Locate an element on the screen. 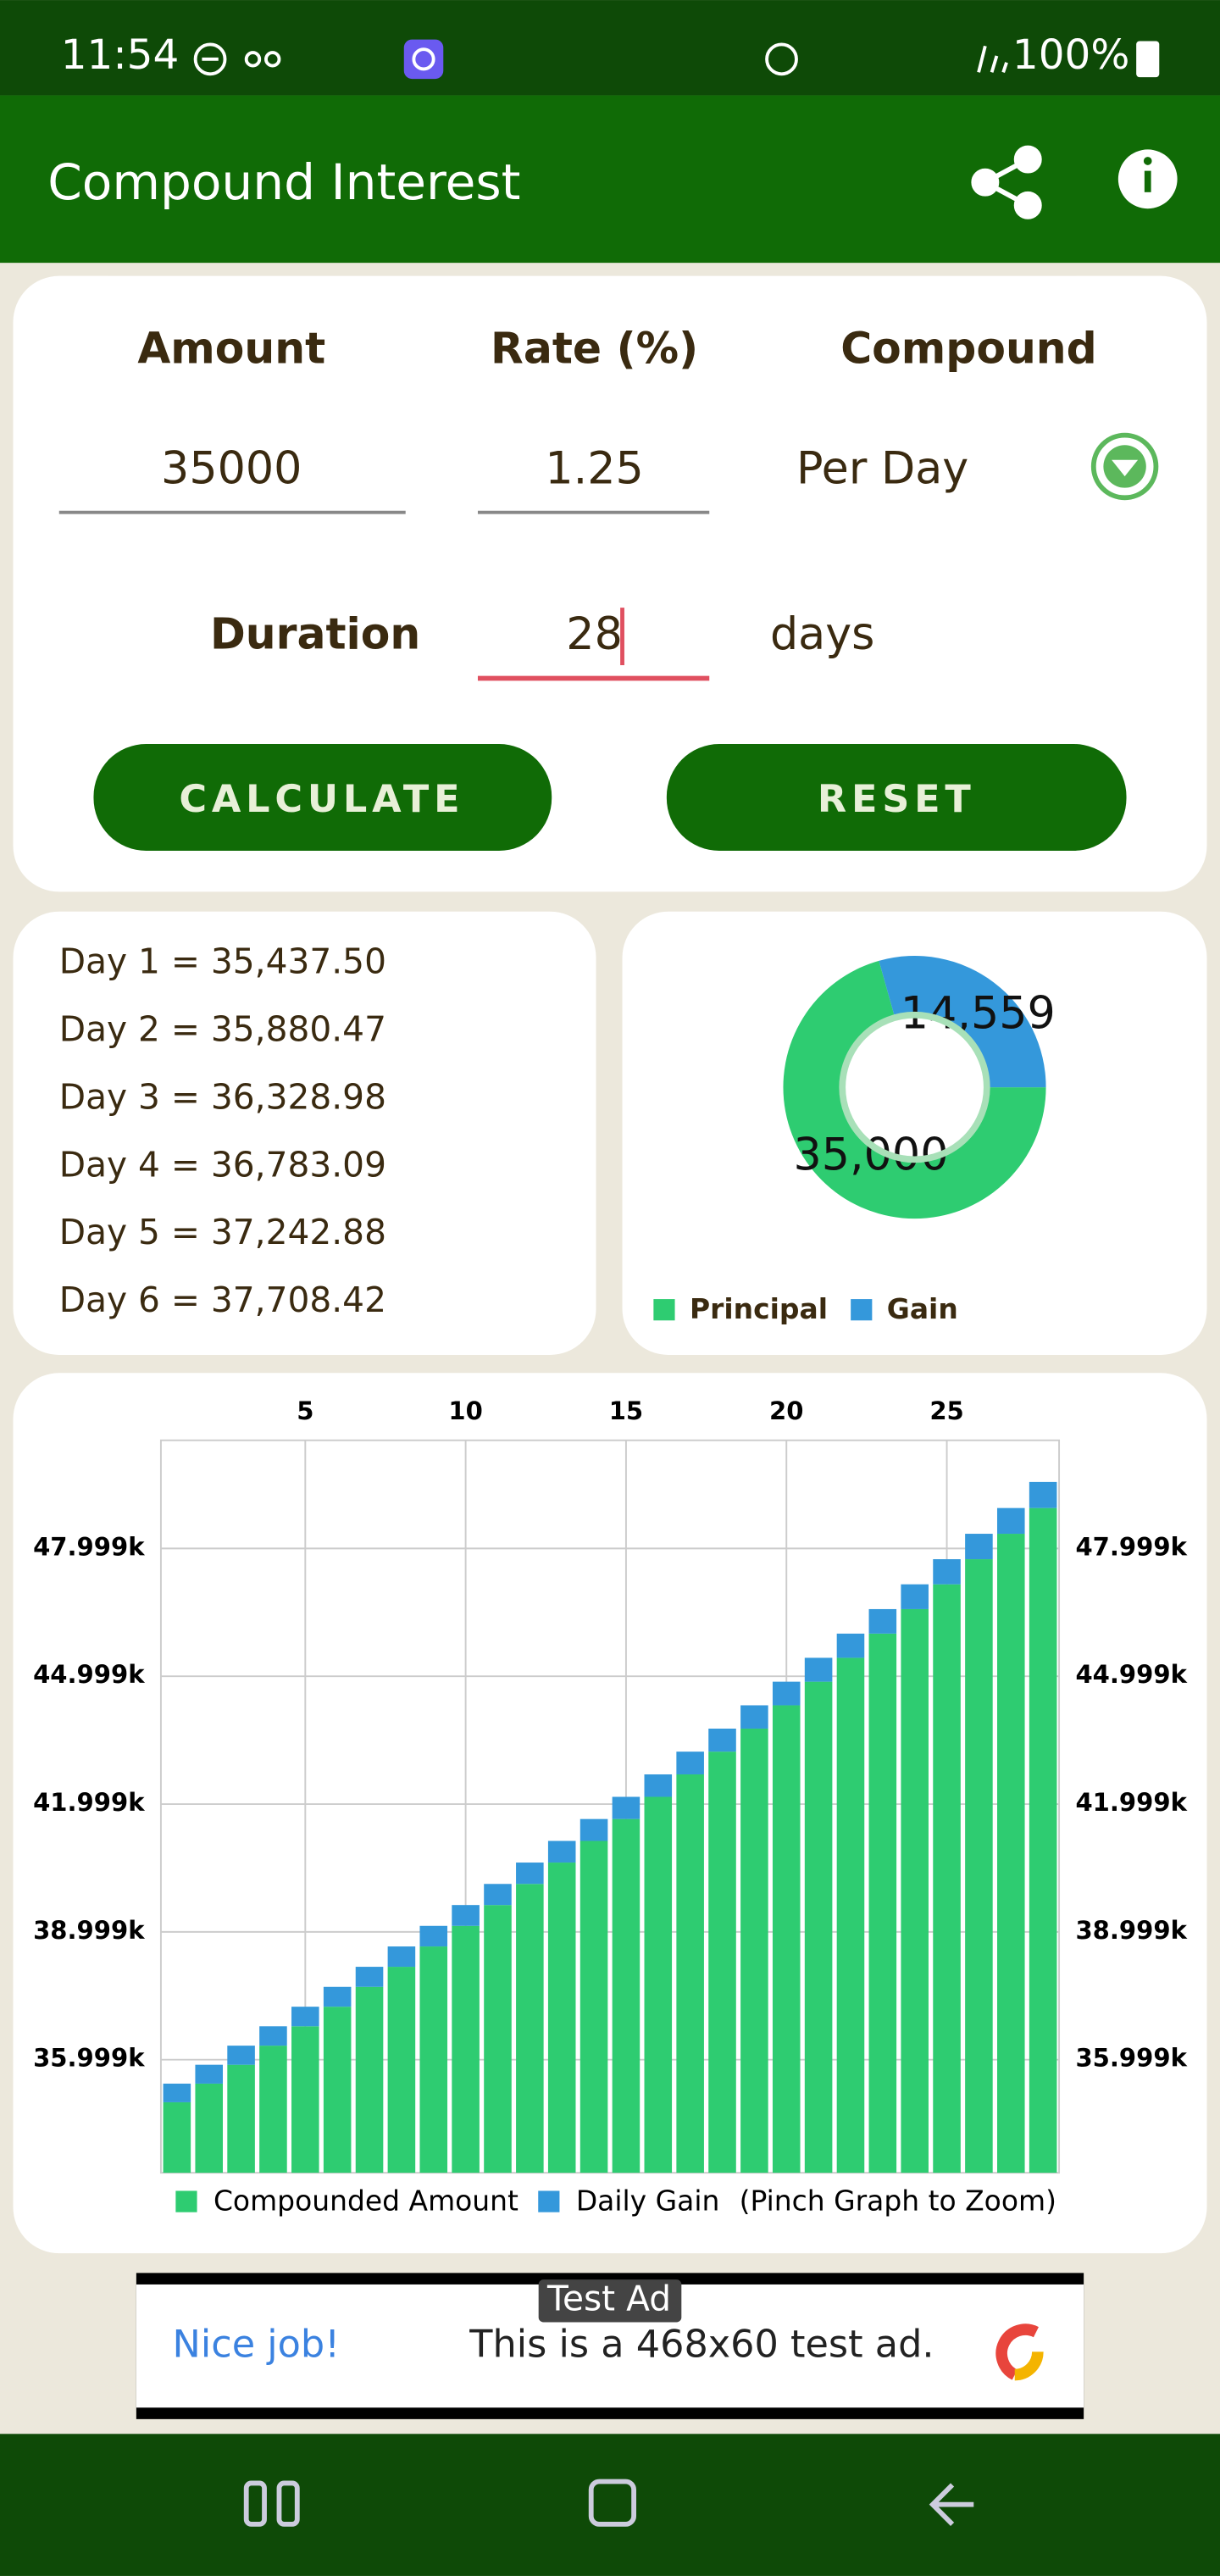 The height and width of the screenshot is (2576, 1220). y2-tick-label: 44.999k is located at coordinates (1131, 1674).